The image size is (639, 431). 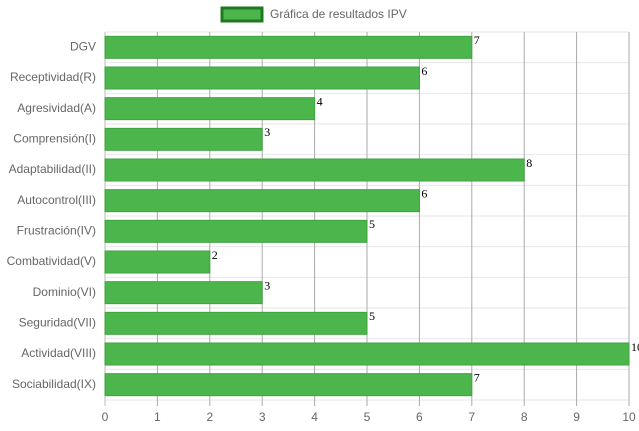 I want to click on x-tick-label: 3, so click(x=262, y=417).